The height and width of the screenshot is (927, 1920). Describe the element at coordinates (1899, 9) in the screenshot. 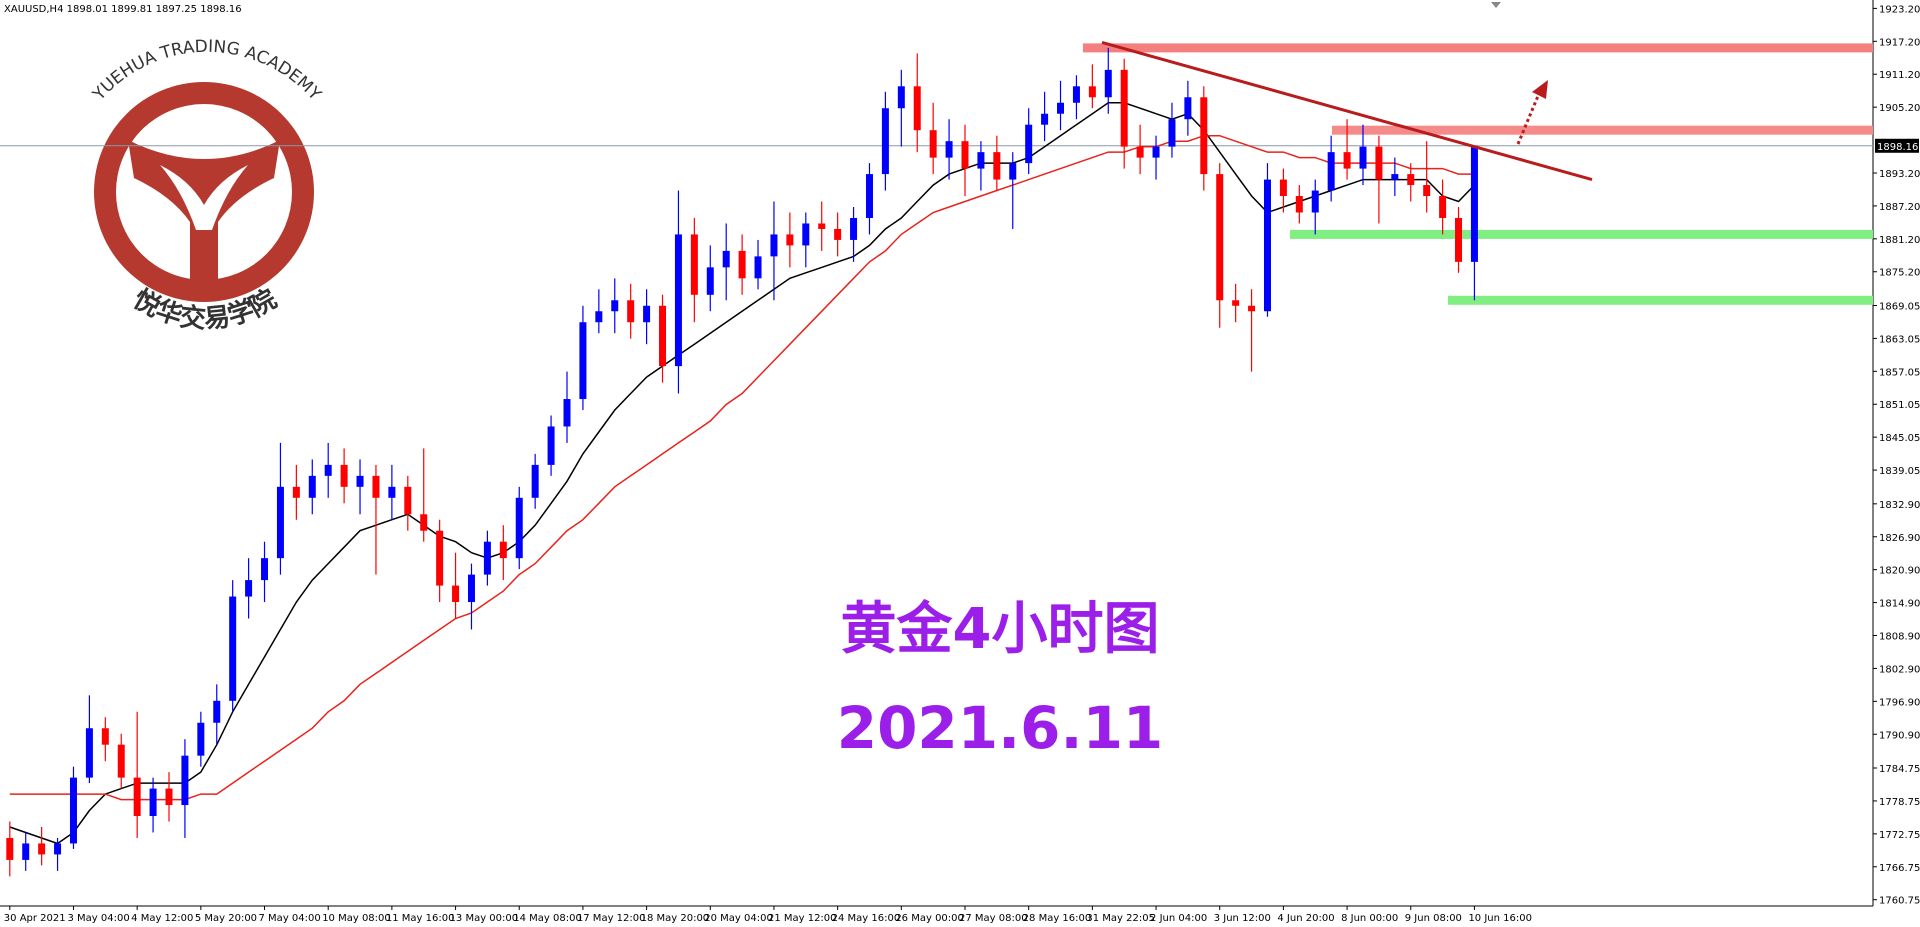

I see `y-tick-label: 1923.20` at that location.